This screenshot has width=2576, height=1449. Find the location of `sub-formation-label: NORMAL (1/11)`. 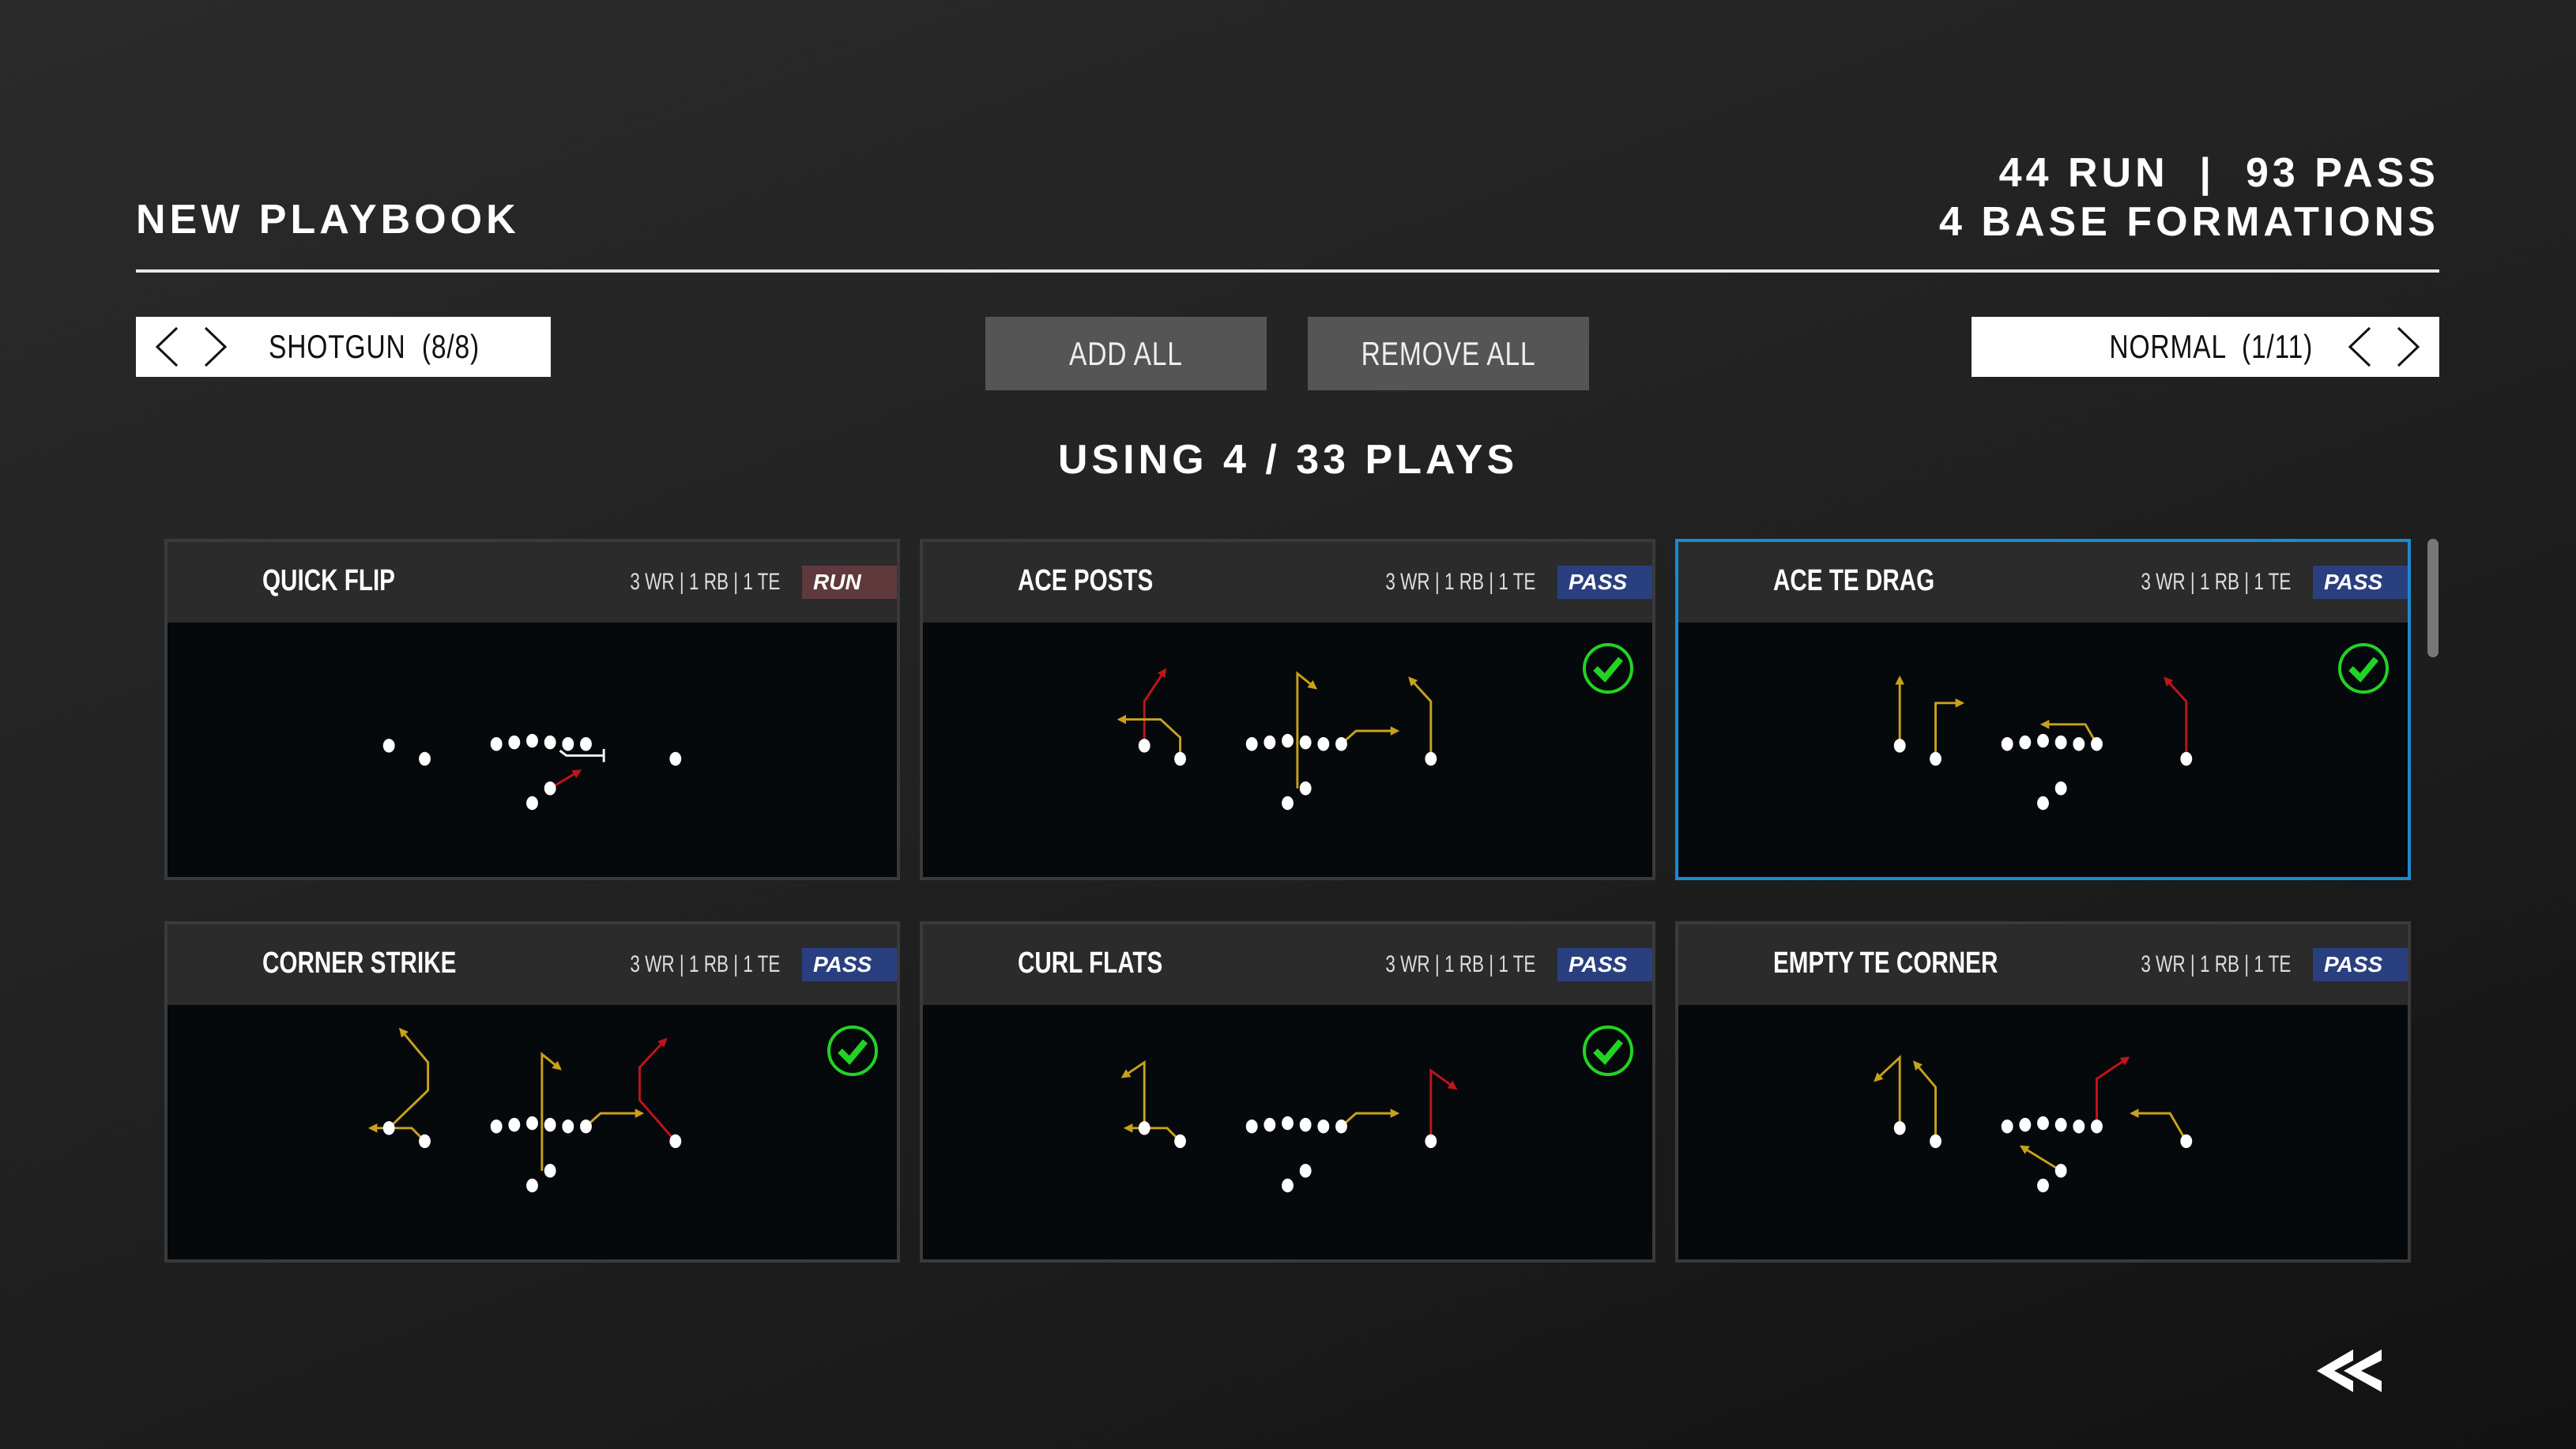

sub-formation-label: NORMAL (1/11) is located at coordinates (2211, 347).